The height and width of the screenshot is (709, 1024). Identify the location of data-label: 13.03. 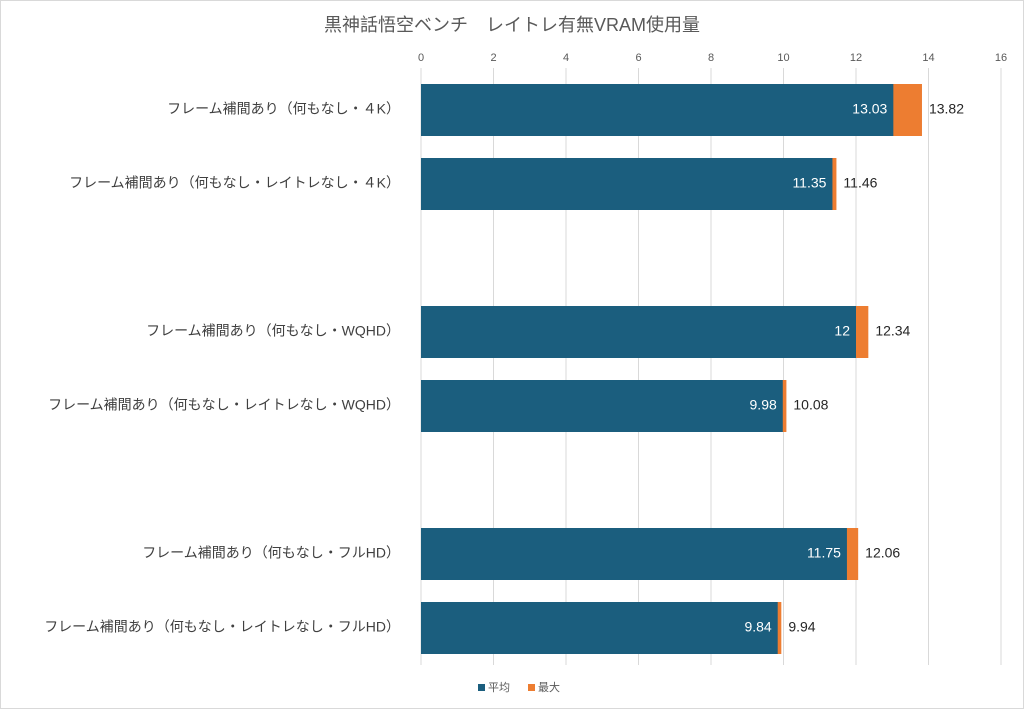
(869, 109).